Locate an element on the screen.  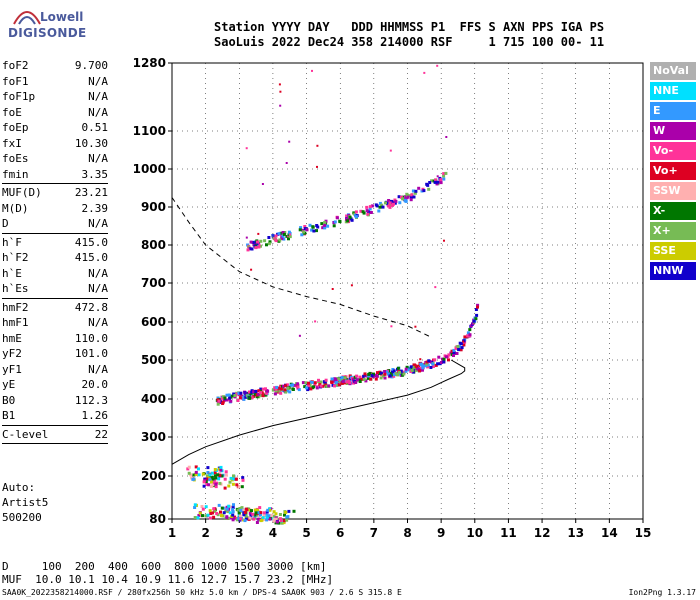
x-tick-label: 8 is located at coordinates (407, 533).